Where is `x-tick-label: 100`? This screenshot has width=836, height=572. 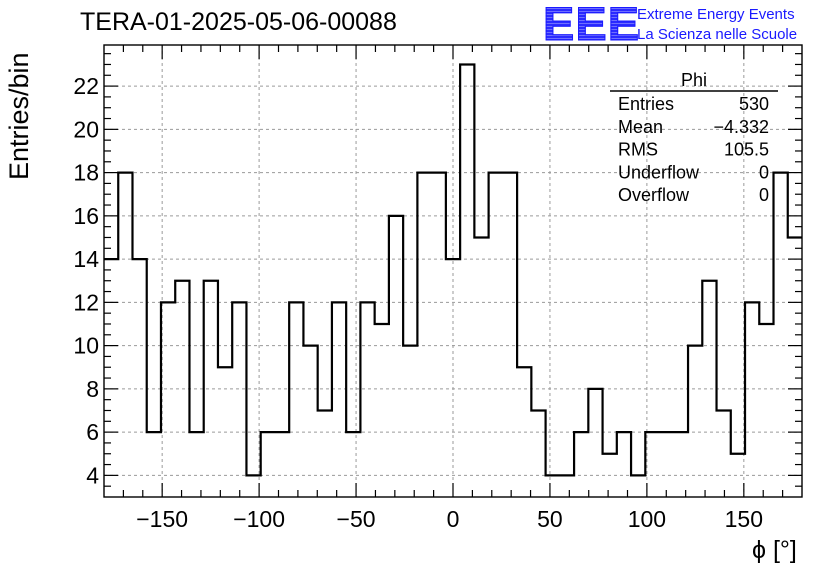
x-tick-label: 100 is located at coordinates (647, 519).